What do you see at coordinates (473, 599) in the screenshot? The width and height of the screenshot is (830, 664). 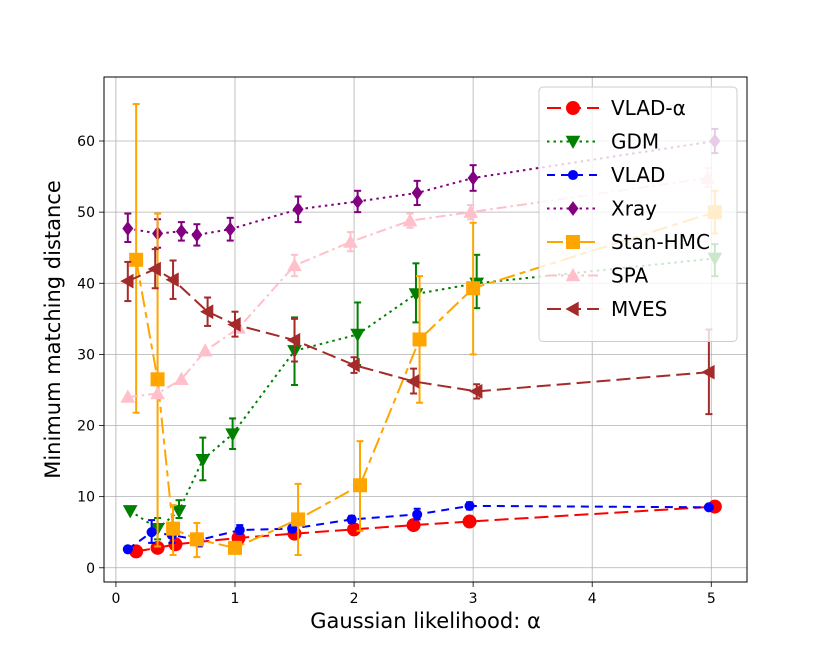 I see `x-tick-label: 3` at bounding box center [473, 599].